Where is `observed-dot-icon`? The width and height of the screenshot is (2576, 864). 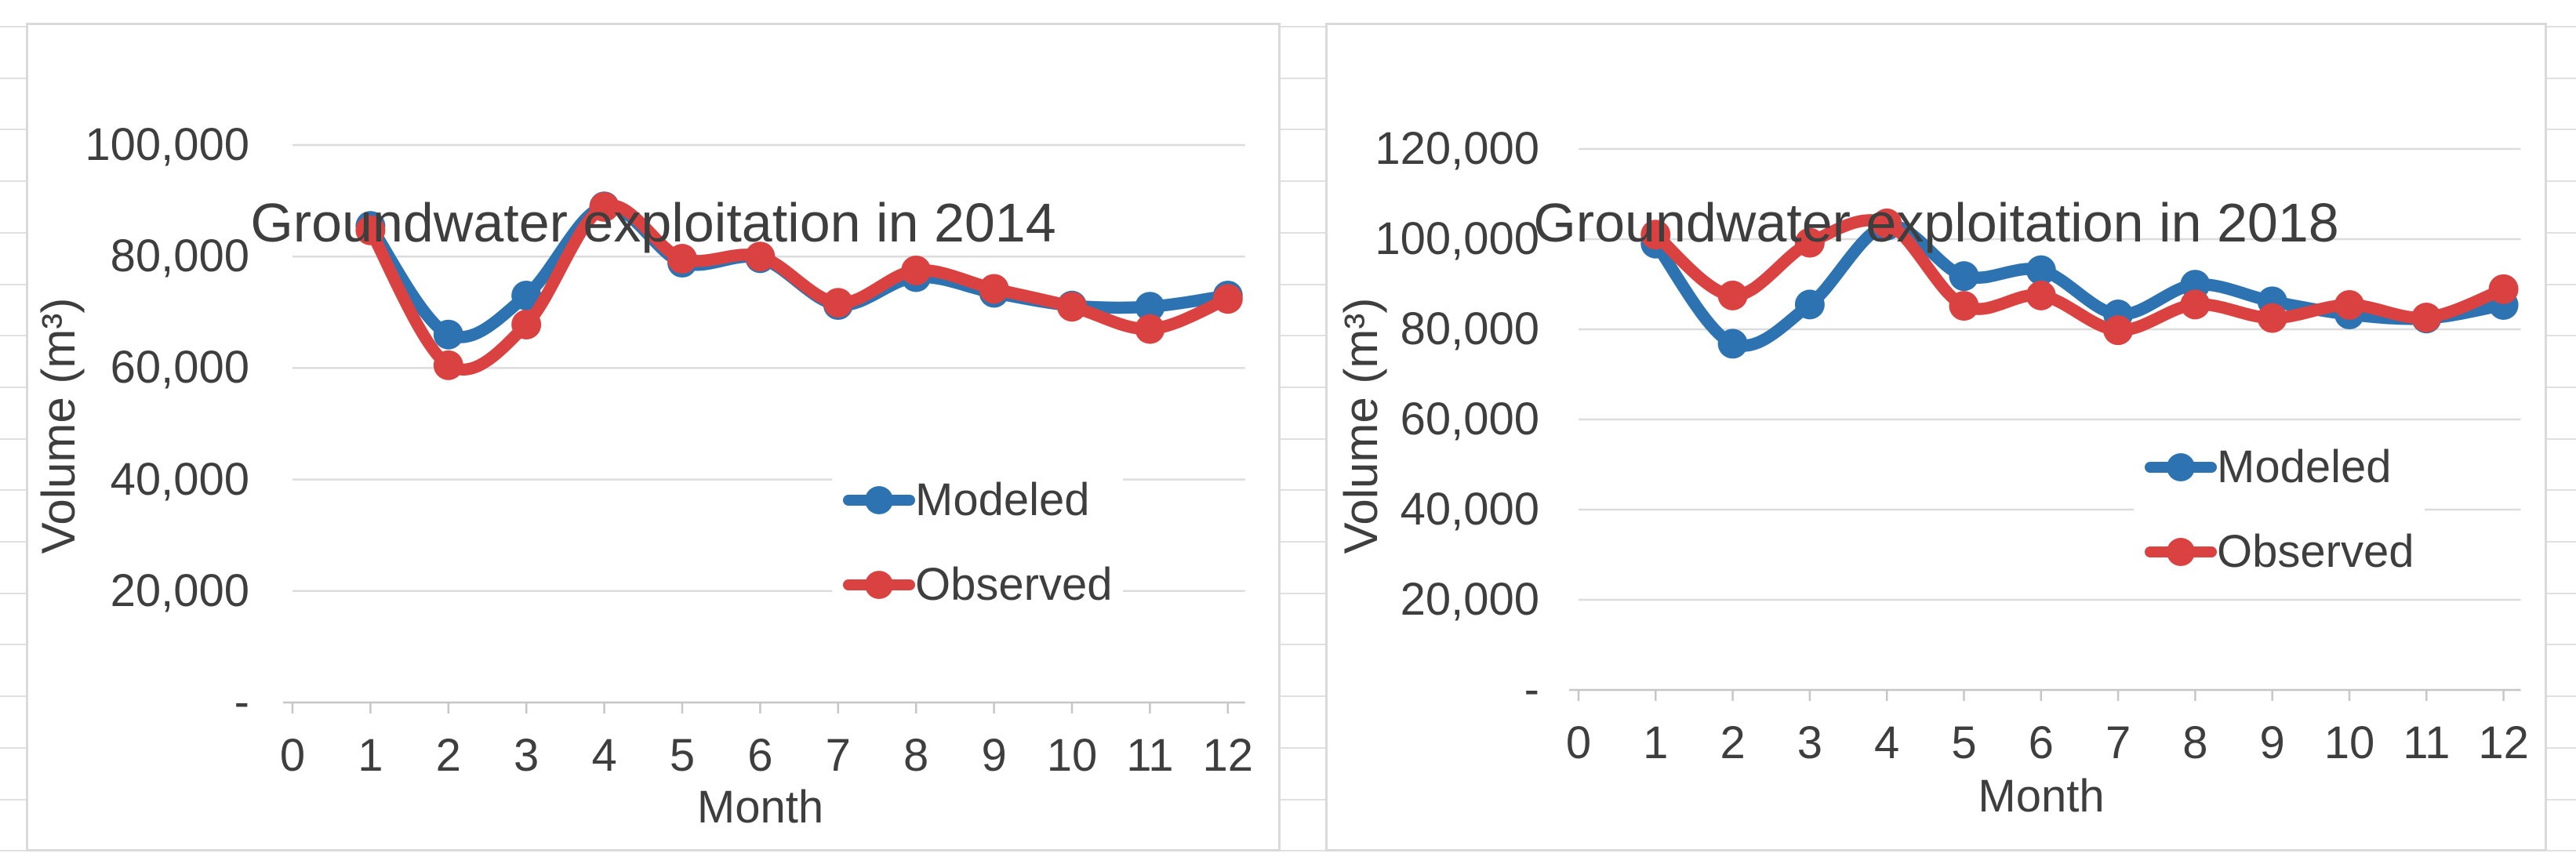
observed-dot-icon is located at coordinates (2181, 552).